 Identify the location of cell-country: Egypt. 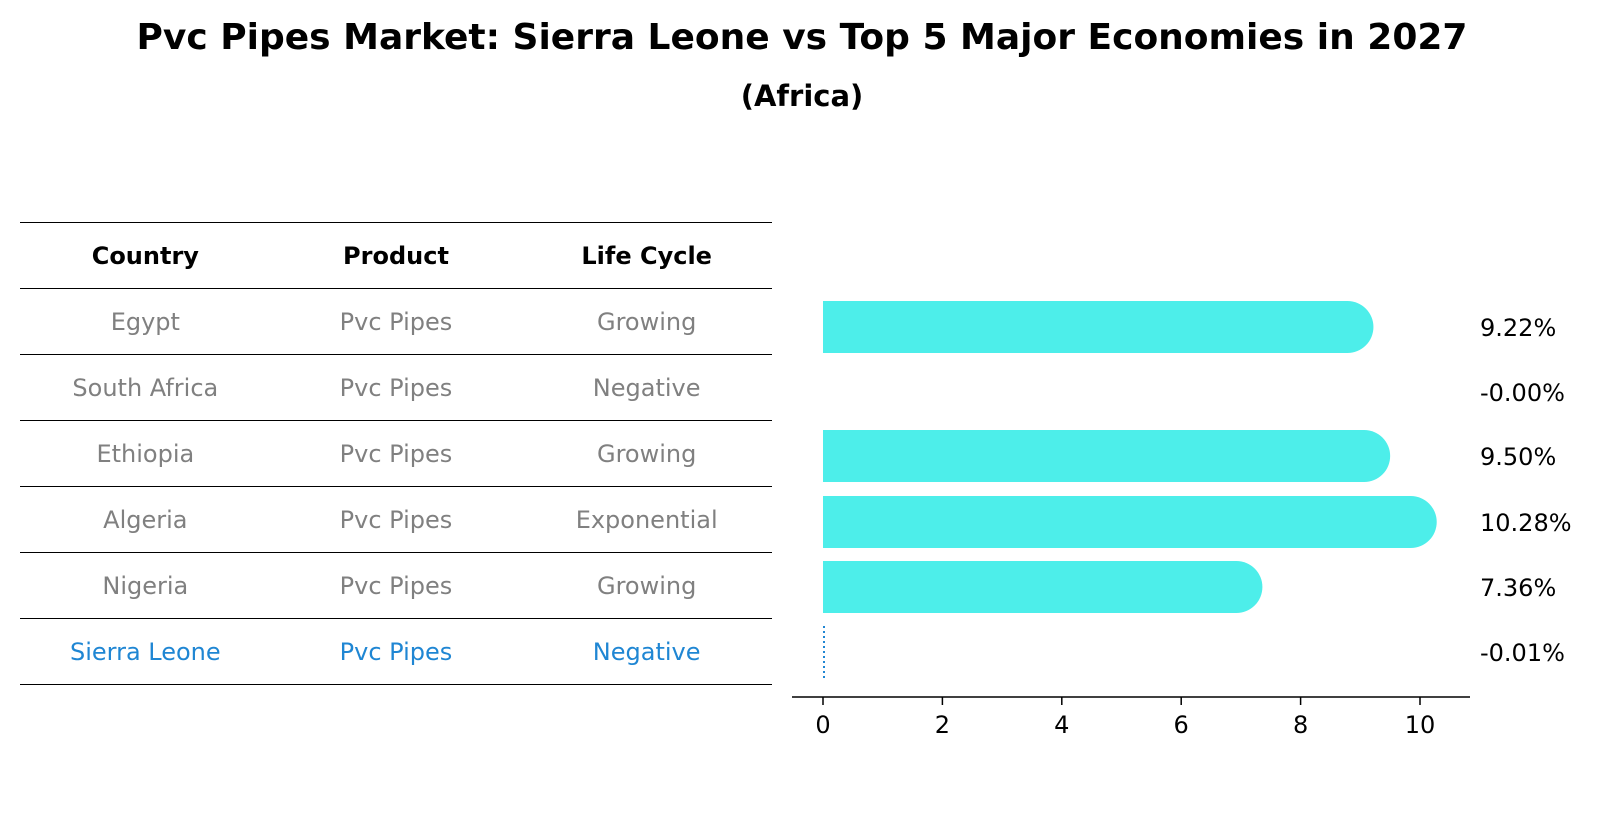
(145, 321).